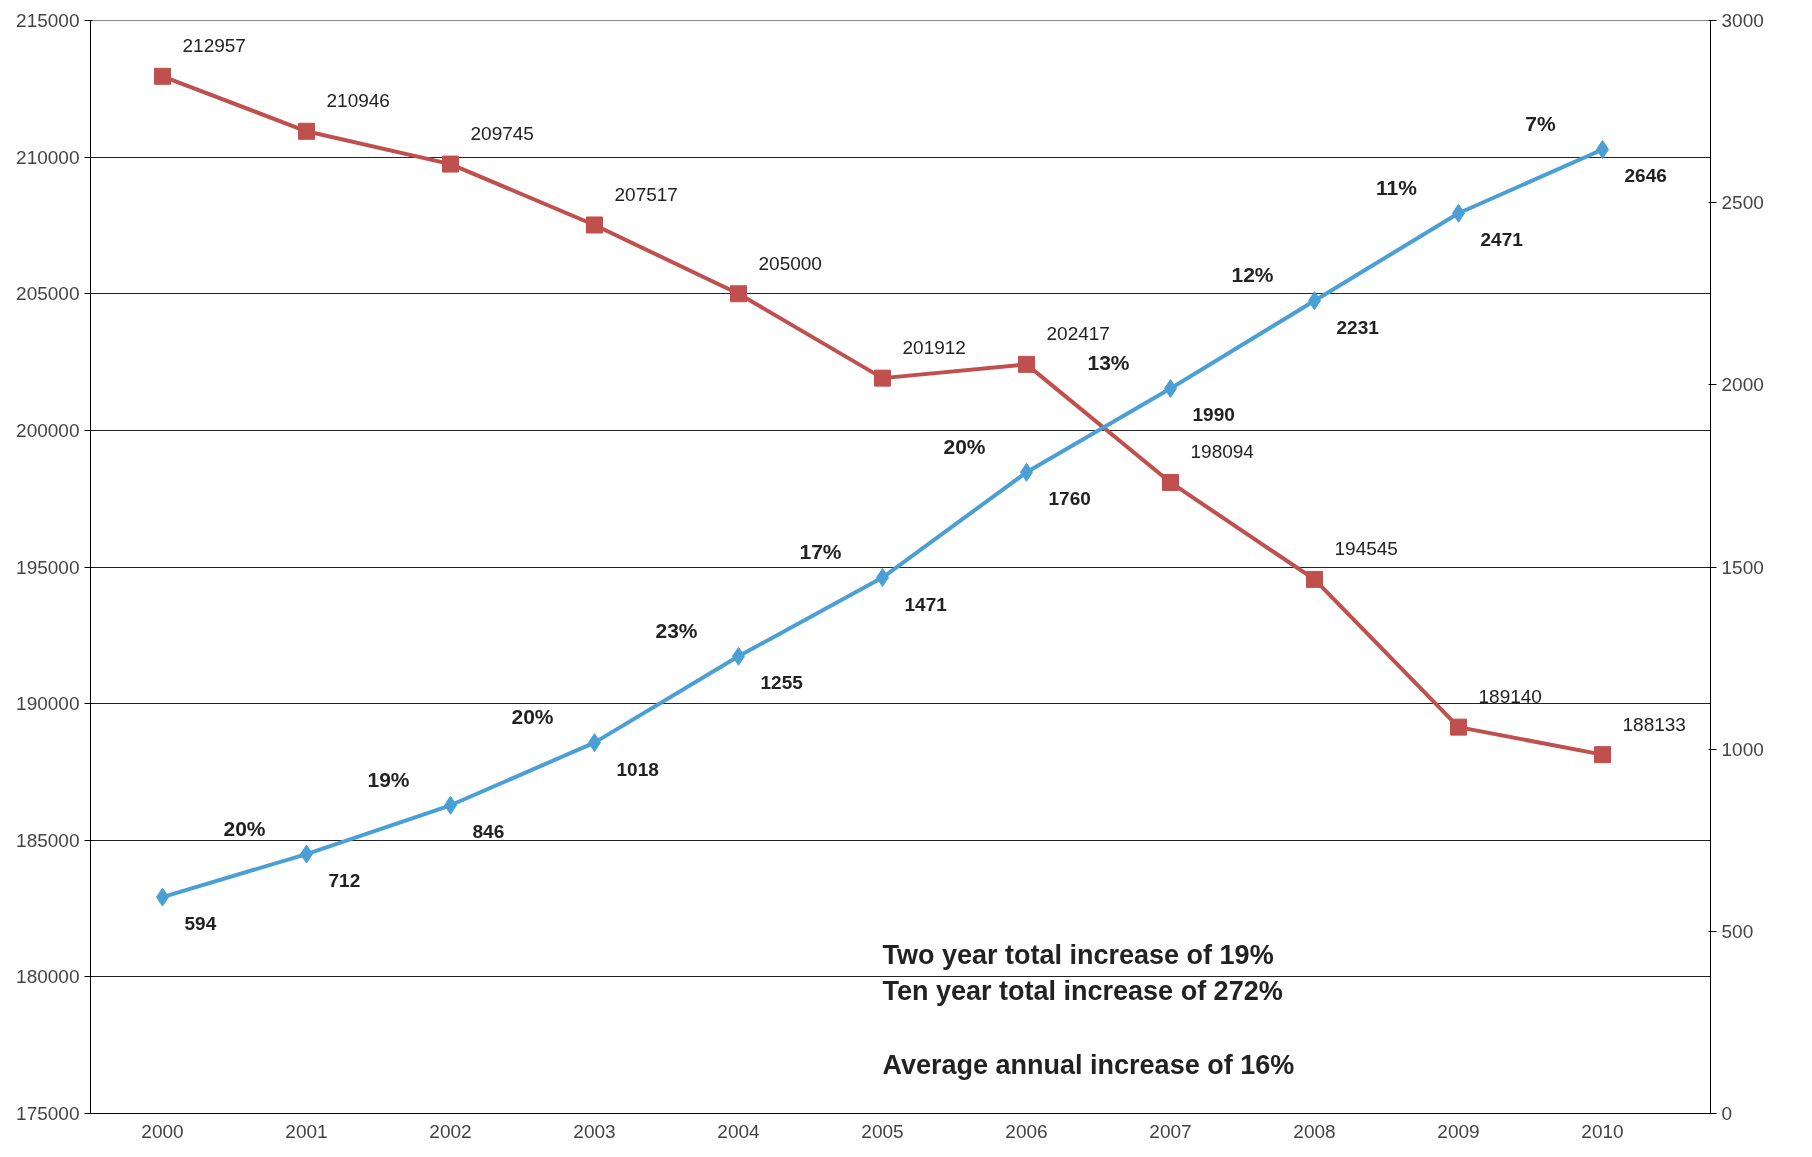 The width and height of the screenshot is (1812, 1157). I want to click on annotation: 12%, so click(1252, 275).